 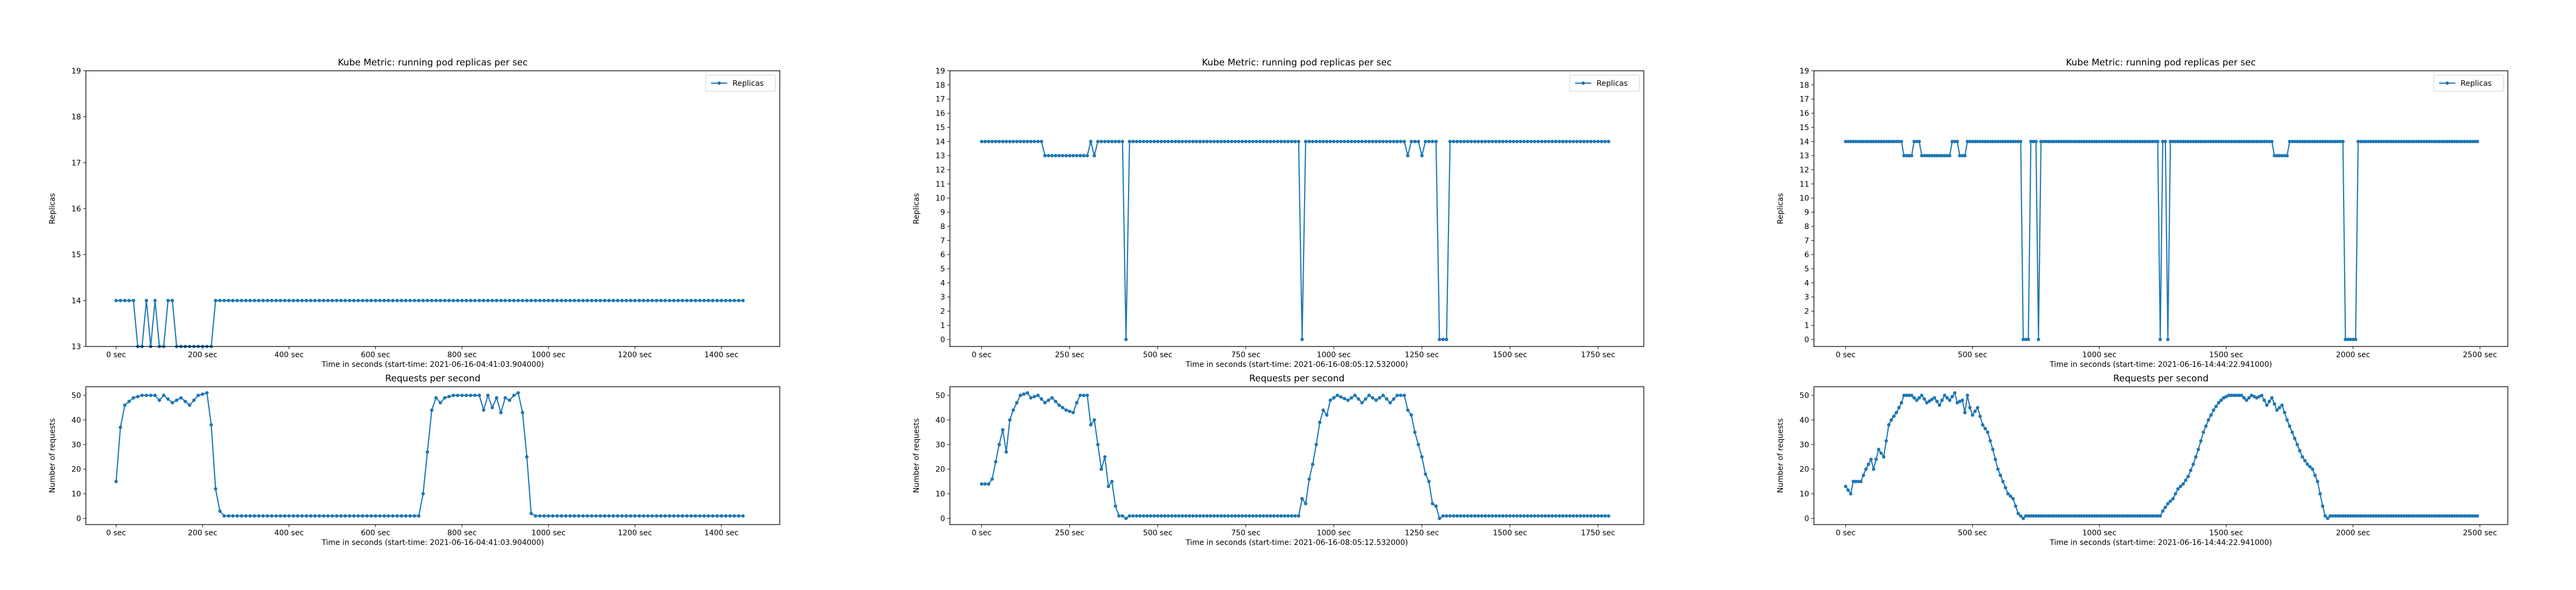 I want to click on x-tick-label: 1500 sec, so click(x=1510, y=533).